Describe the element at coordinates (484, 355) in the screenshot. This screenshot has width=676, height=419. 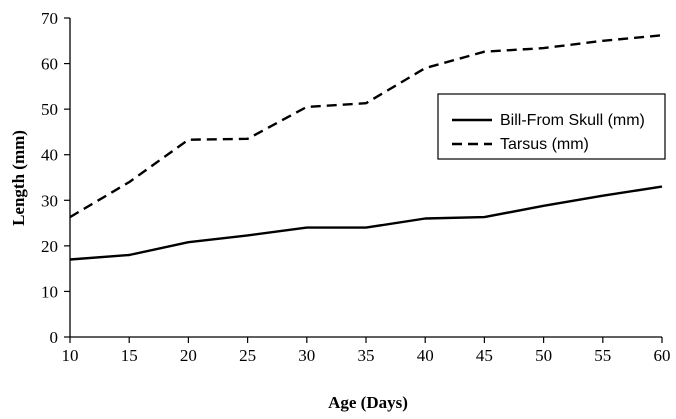
I see `x-tick-label: 45` at that location.